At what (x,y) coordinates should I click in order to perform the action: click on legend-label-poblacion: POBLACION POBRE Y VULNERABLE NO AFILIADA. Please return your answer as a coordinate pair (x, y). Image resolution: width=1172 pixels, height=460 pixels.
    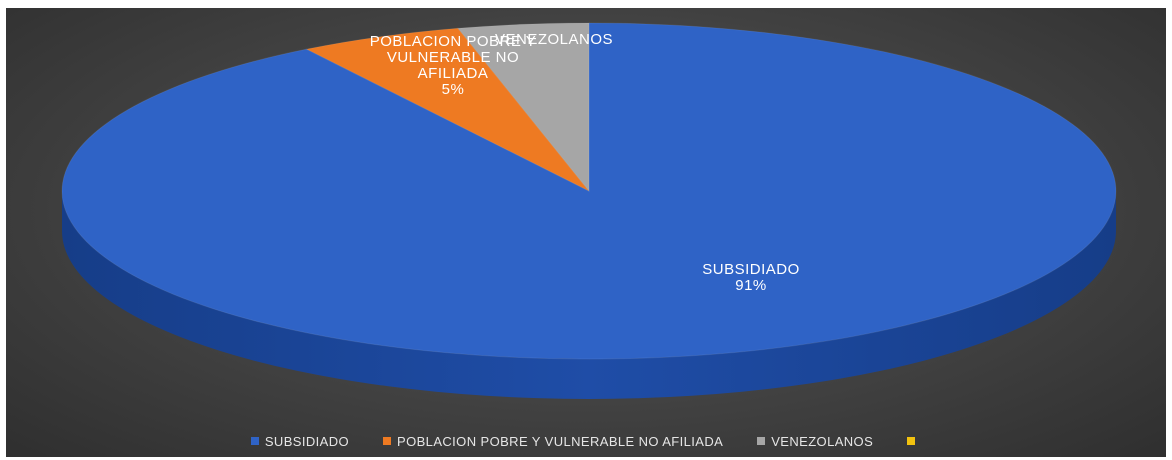
    Looking at the image, I should click on (560, 441).